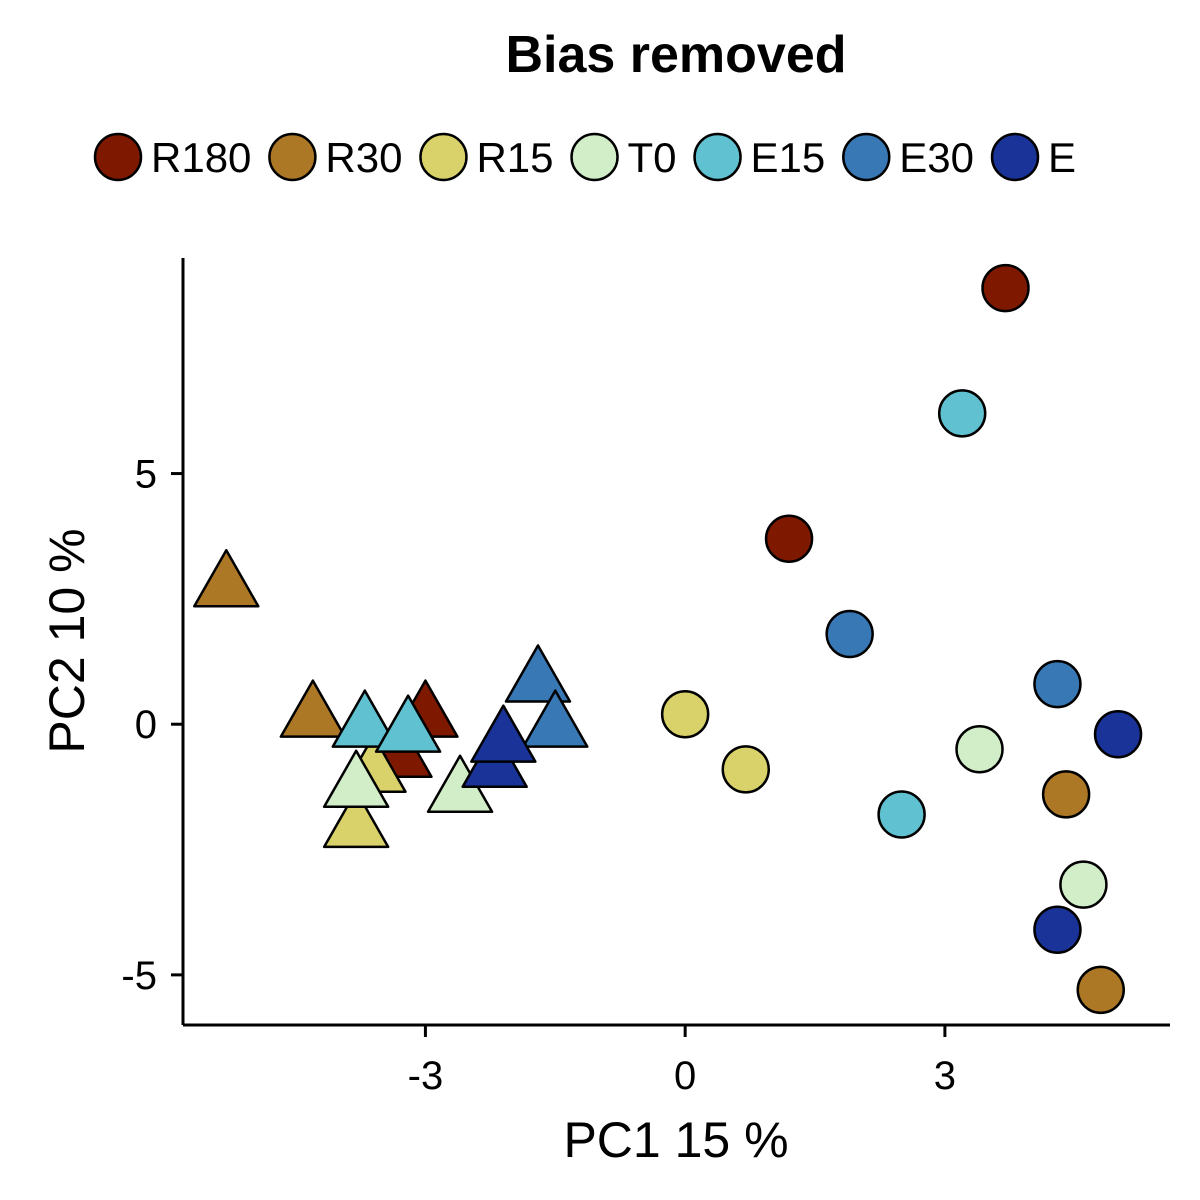 This screenshot has width=1200, height=1200. Describe the element at coordinates (67, 640) in the screenshot. I see `y-axis-title: PC2 10 %` at that location.